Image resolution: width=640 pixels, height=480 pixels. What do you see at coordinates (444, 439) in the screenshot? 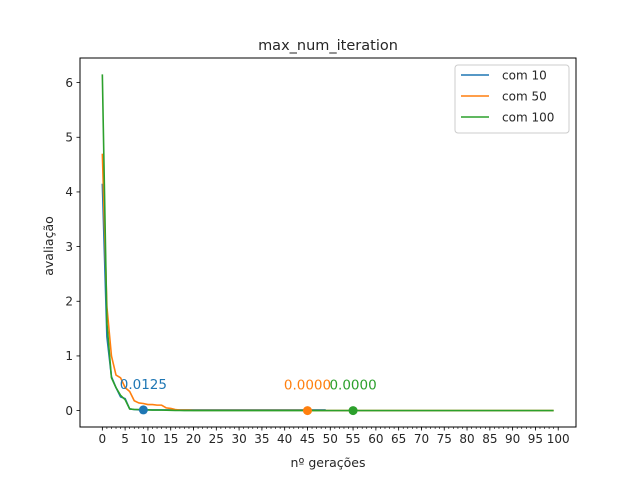
I see `x-tick-label: 75` at bounding box center [444, 439].